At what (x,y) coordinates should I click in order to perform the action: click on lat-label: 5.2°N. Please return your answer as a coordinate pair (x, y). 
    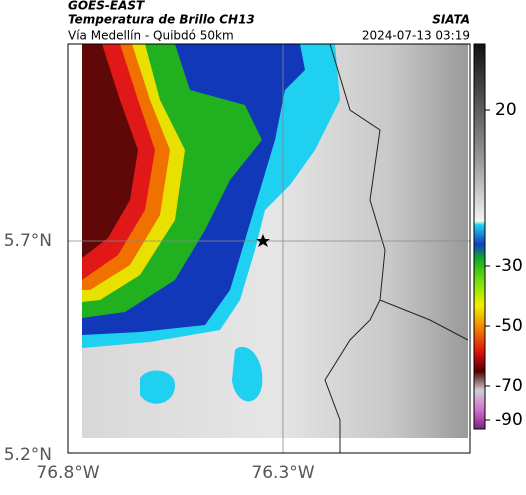
    Looking at the image, I should click on (28, 455).